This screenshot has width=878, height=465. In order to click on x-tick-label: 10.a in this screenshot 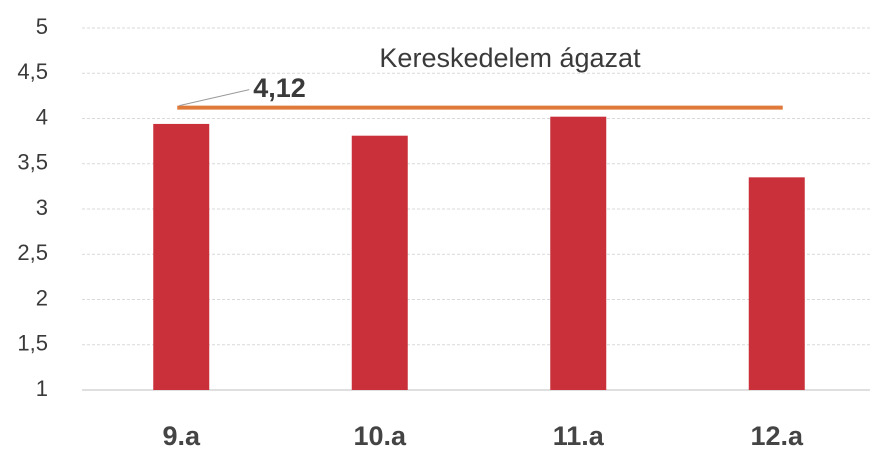, I will do `click(380, 436)`.